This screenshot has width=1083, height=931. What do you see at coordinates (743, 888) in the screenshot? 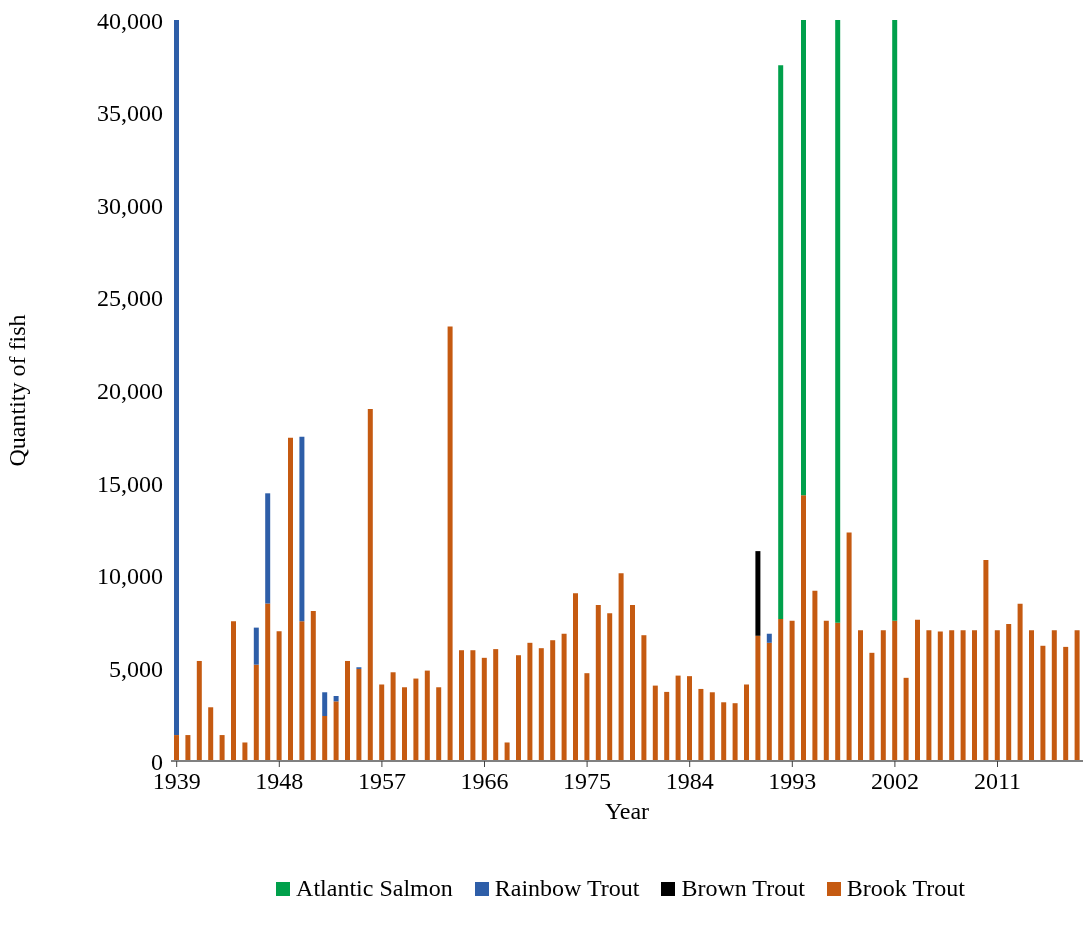
I see `legend-label: Brown Trout` at bounding box center [743, 888].